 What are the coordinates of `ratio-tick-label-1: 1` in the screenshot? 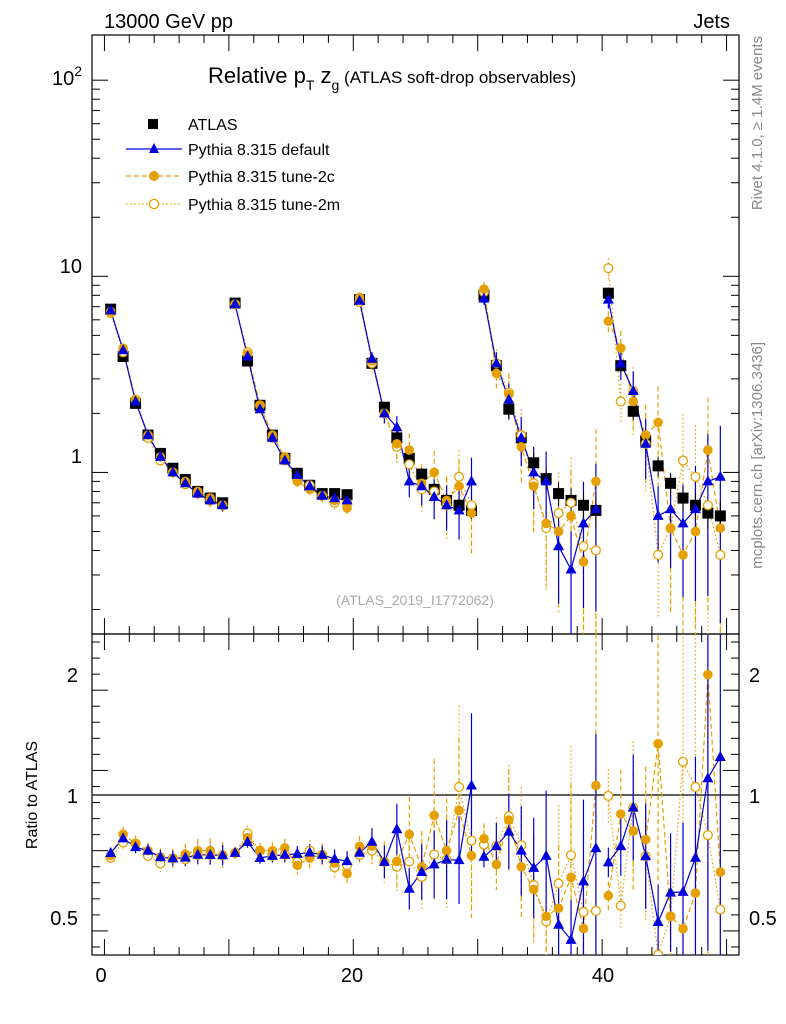 It's located at (72, 797).